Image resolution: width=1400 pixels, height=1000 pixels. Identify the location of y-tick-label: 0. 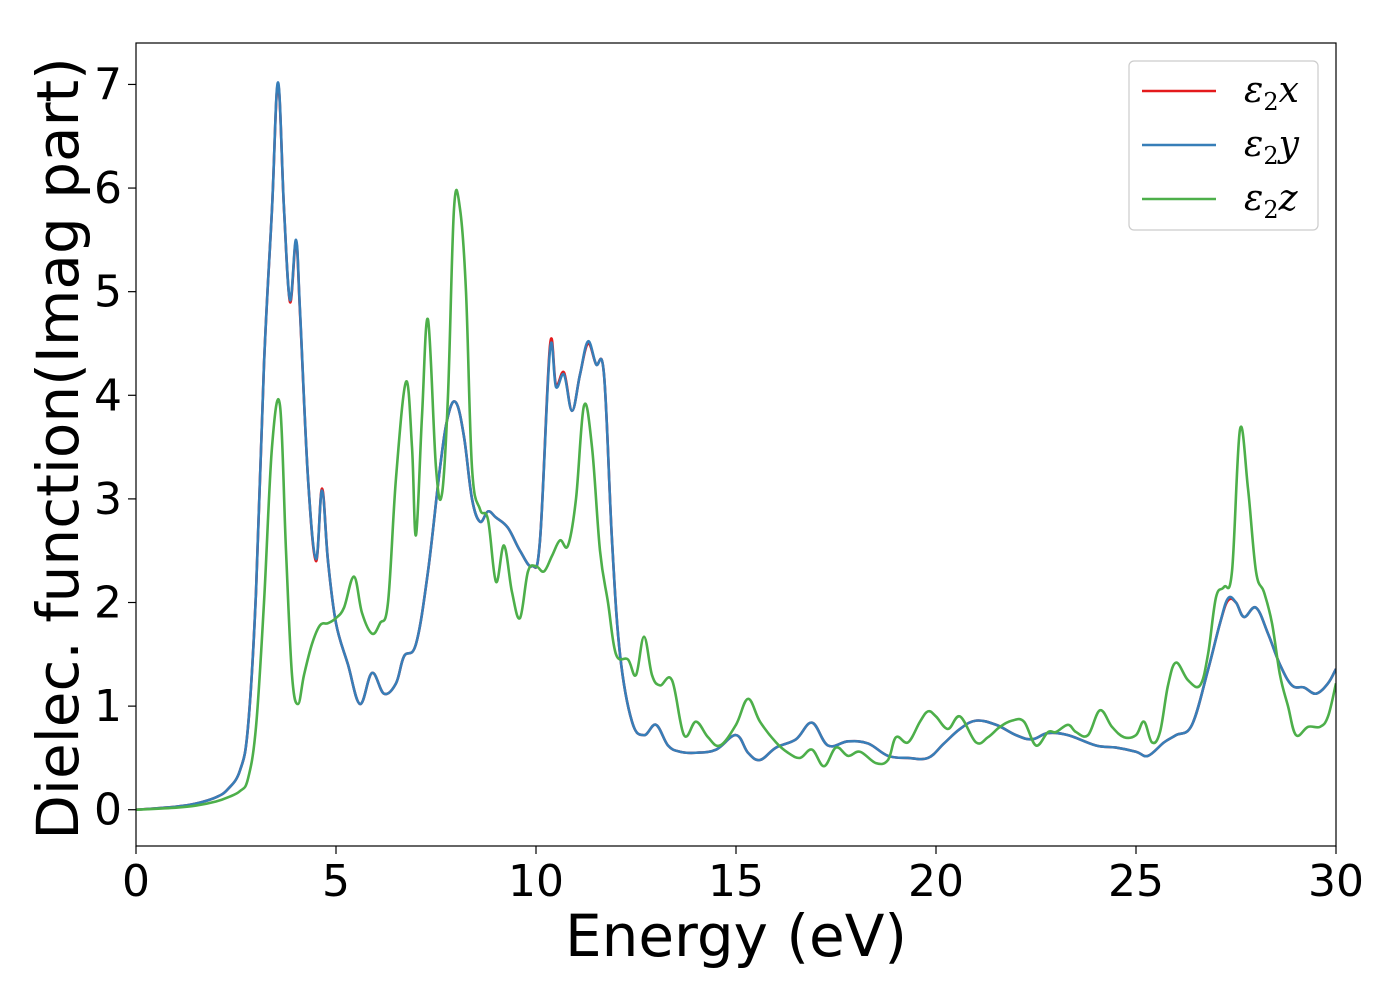
(108, 810).